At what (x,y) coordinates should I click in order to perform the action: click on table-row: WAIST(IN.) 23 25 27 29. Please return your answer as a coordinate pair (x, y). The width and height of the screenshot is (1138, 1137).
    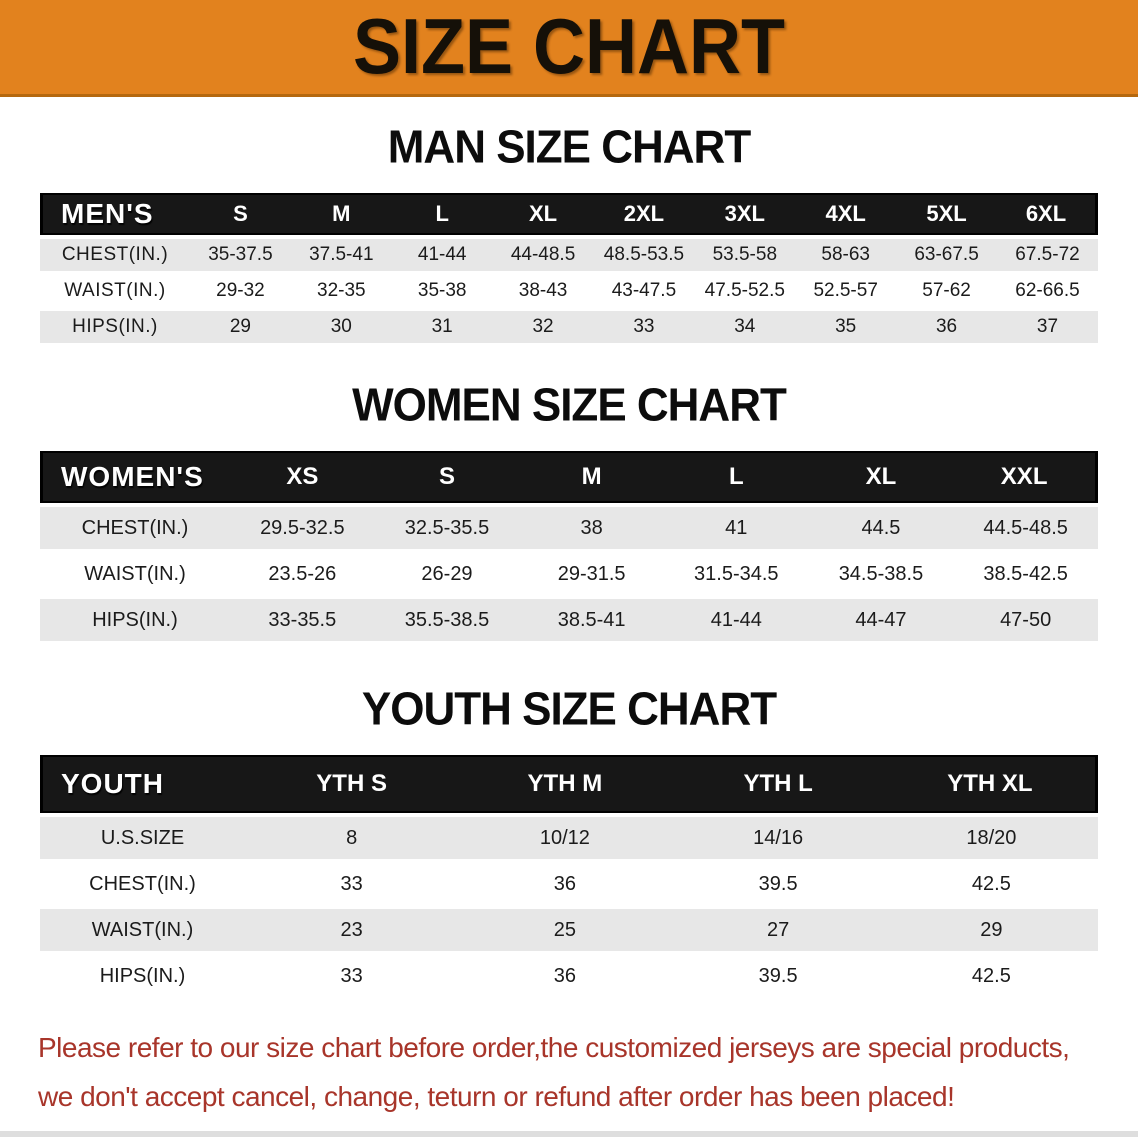
    Looking at the image, I should click on (569, 930).